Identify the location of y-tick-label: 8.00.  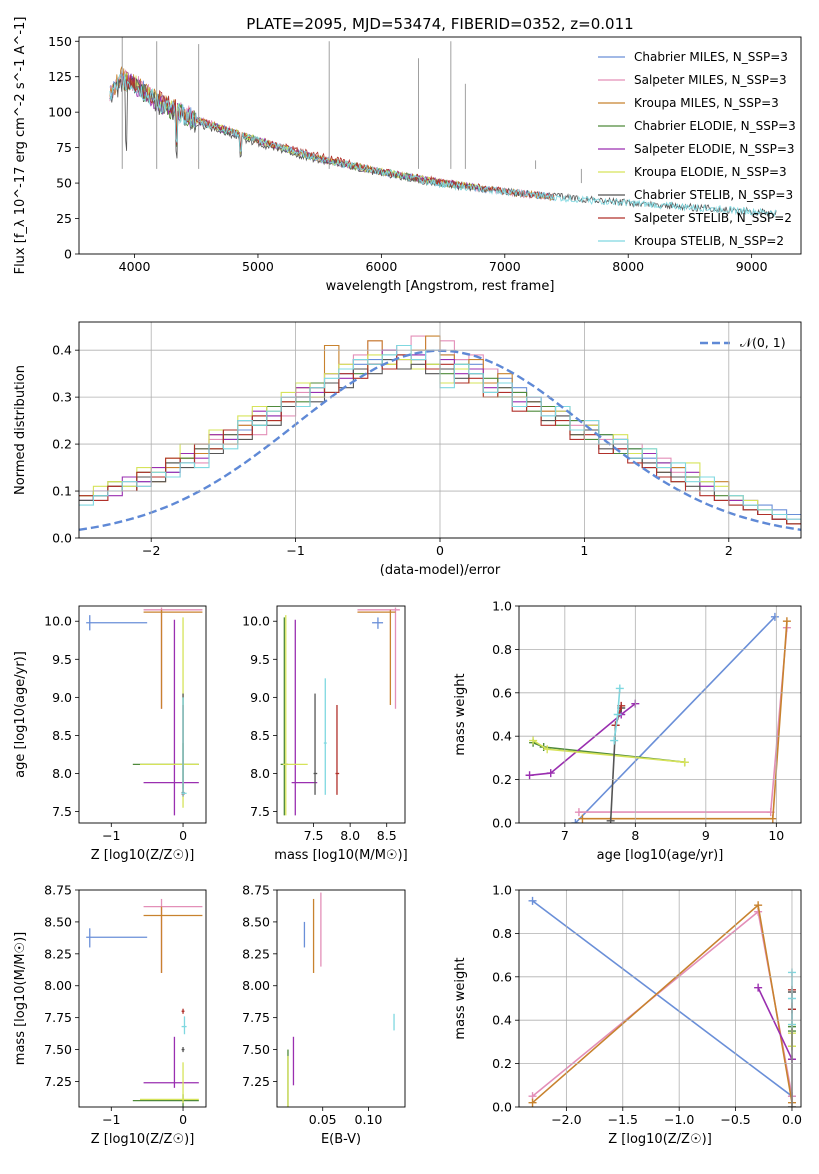
(58, 985).